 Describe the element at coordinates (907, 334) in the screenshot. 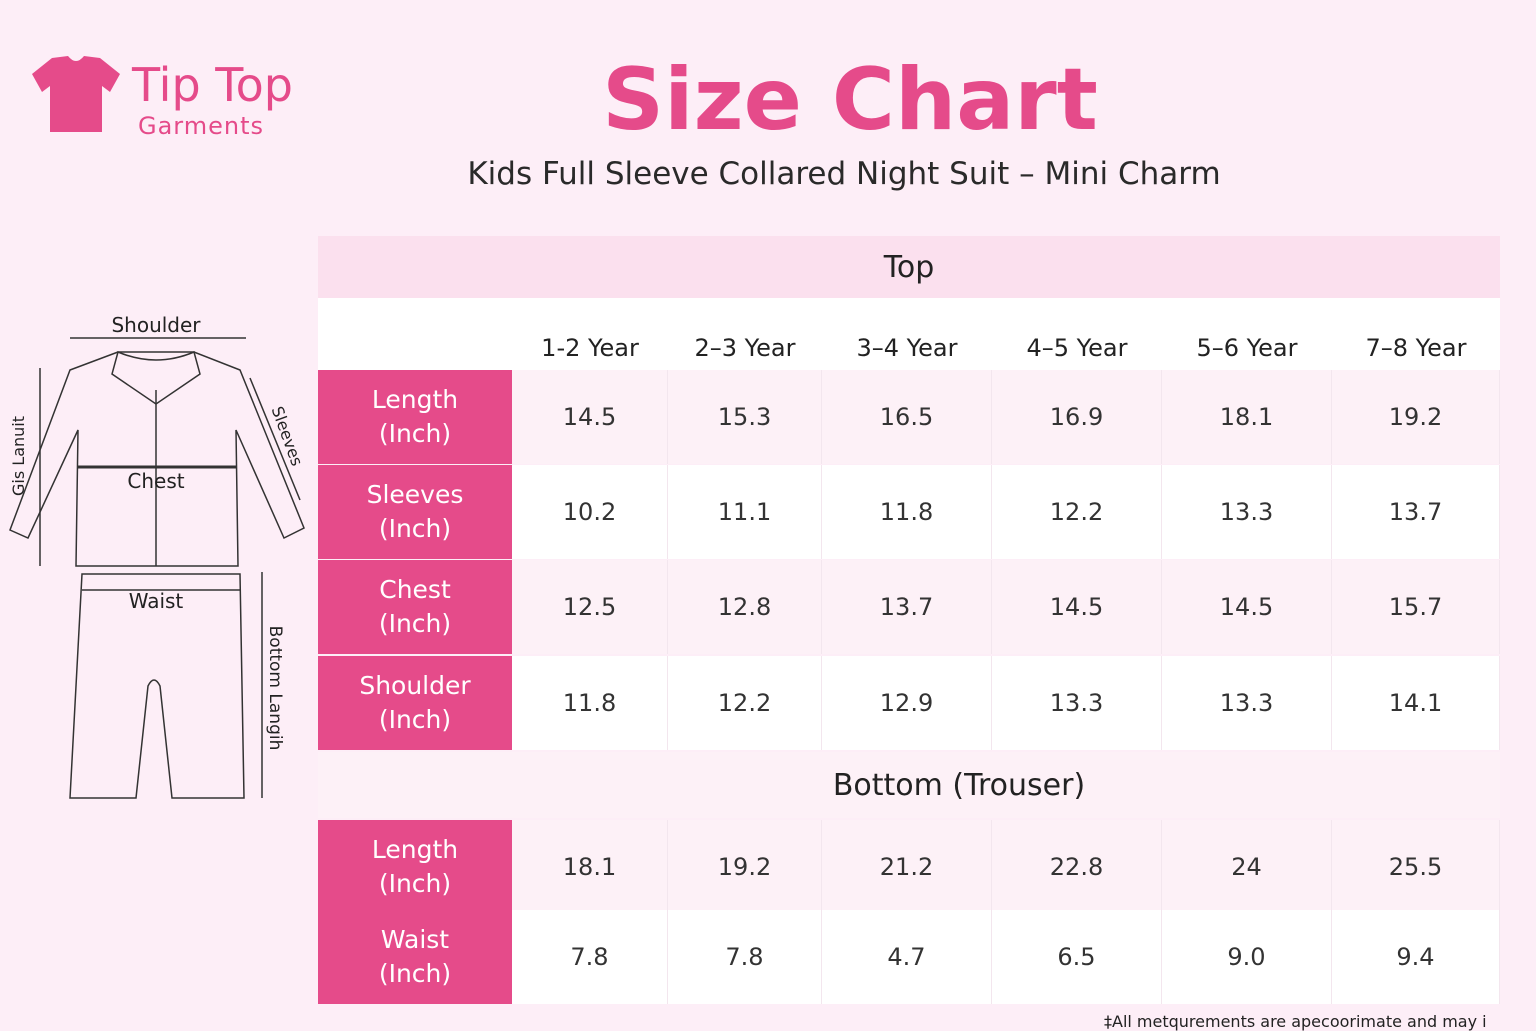

I see `column-header: 3–4 Year` at that location.